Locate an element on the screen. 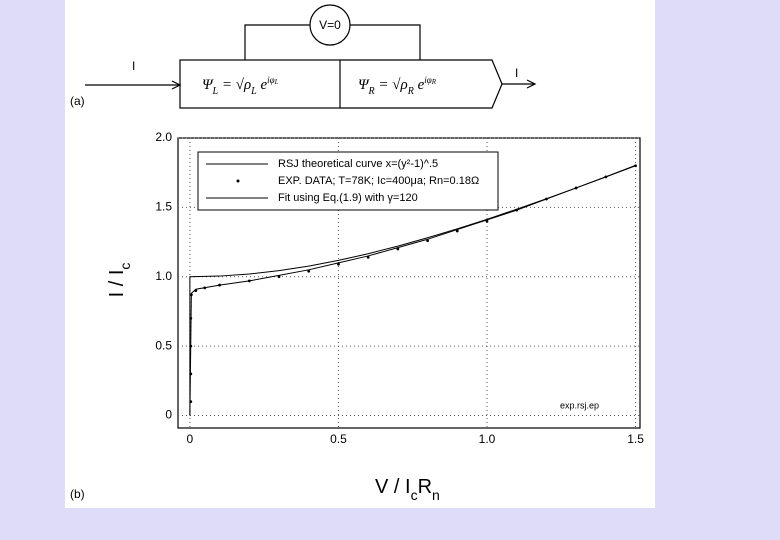 This screenshot has height=540, width=780. left-wavefunction: ΨL = √ρL eiφL is located at coordinates (240, 86).